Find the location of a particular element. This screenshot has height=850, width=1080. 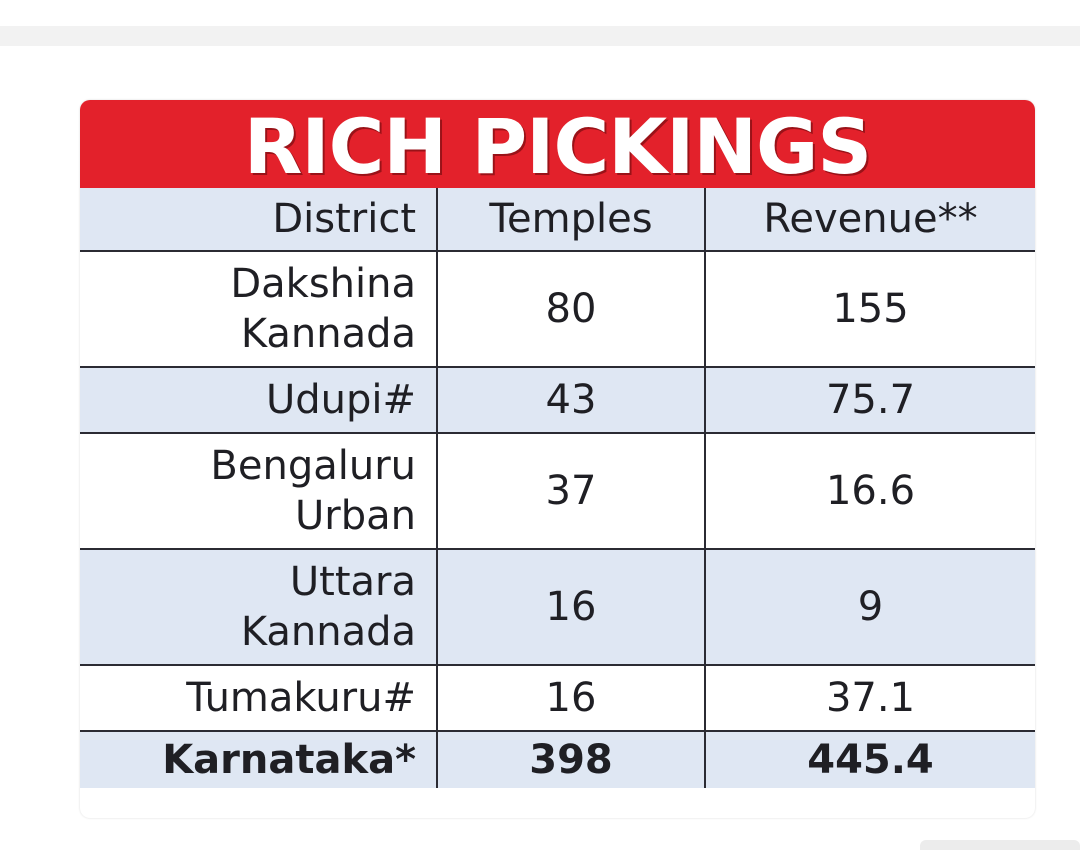

temples-cell: 80 is located at coordinates (571, 309).